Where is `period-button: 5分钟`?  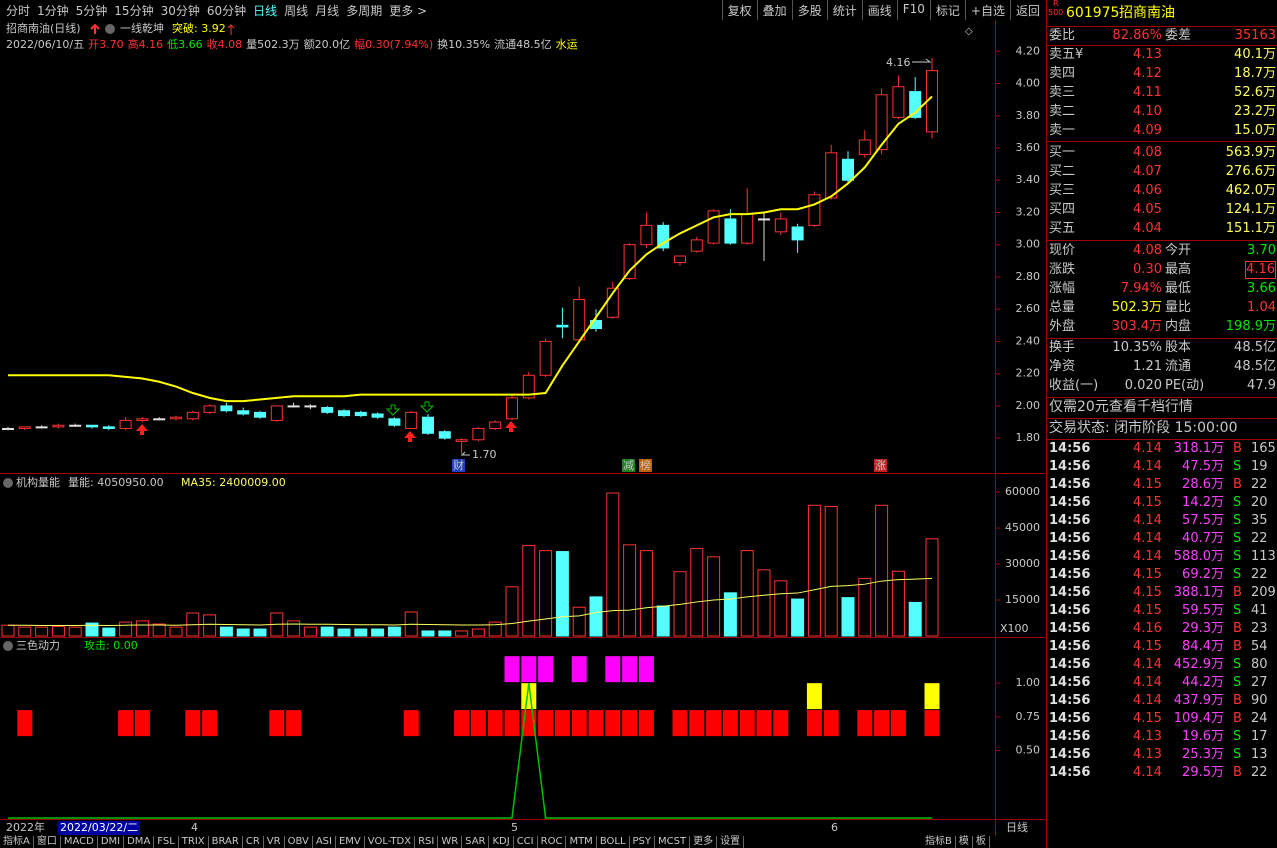
period-button: 5分钟 is located at coordinates (91, 10).